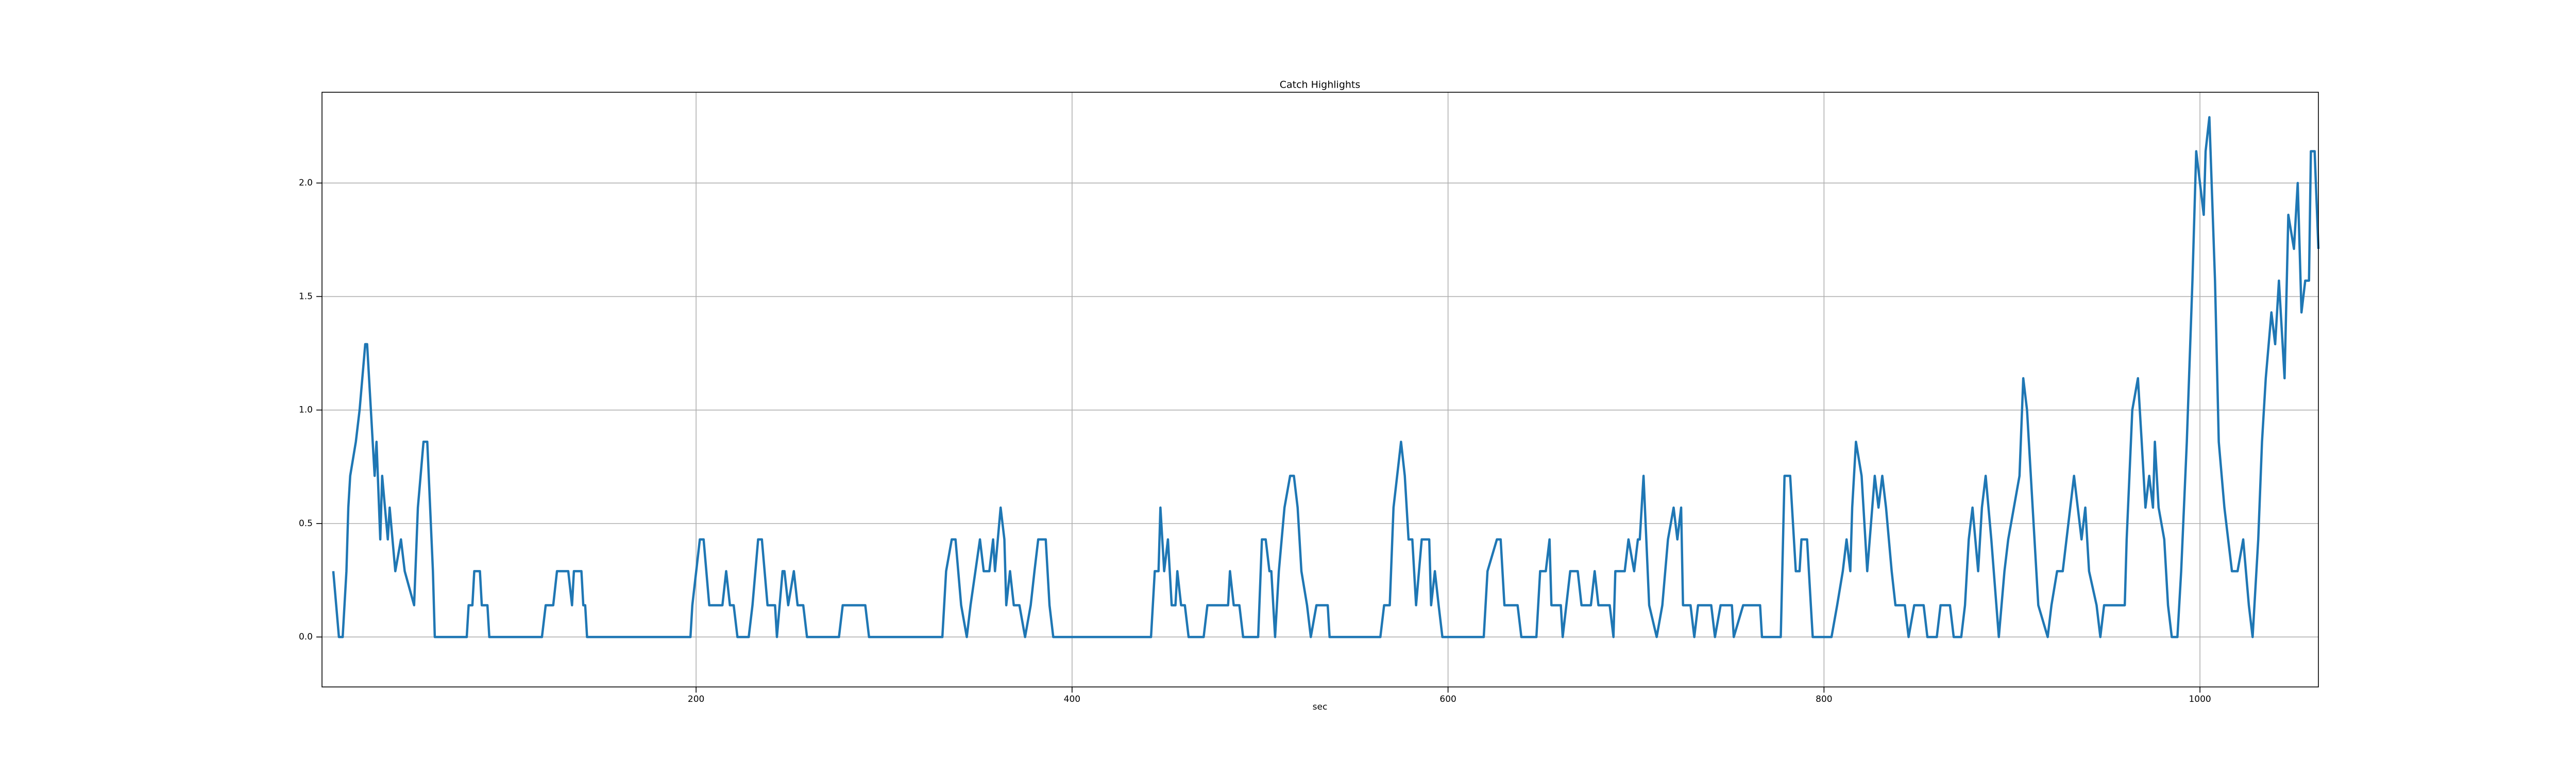 The height and width of the screenshot is (773, 2576). What do you see at coordinates (2200, 699) in the screenshot?
I see `x-tick-label: 1000` at bounding box center [2200, 699].